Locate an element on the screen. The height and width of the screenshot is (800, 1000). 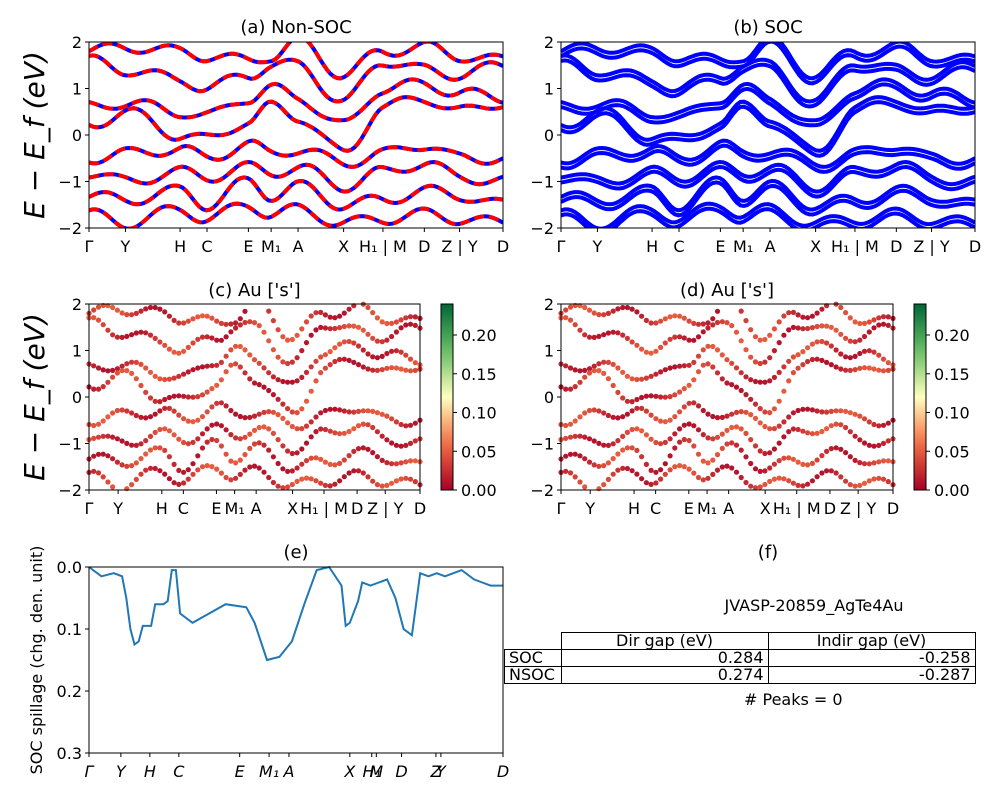
x-tick-label: Y is located at coordinates (597, 246).